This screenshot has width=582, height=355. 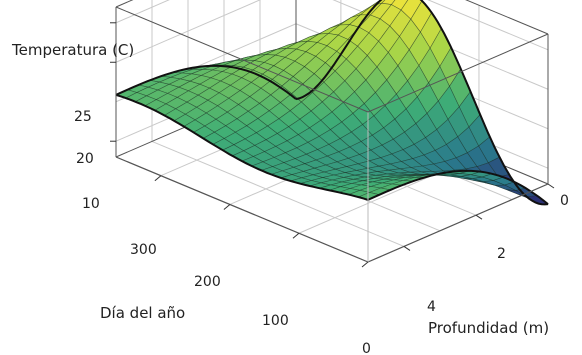 What do you see at coordinates (142, 313) in the screenshot?
I see `day-axis-label: Día del año` at bounding box center [142, 313].